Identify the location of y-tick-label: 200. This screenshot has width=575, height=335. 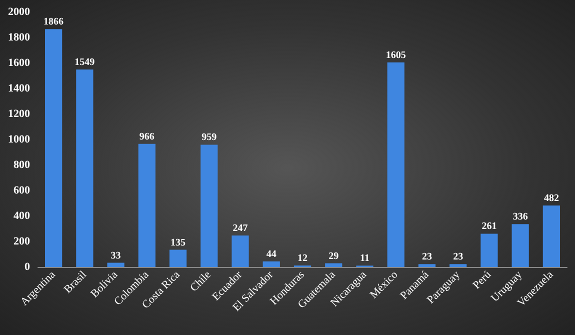
(22, 242).